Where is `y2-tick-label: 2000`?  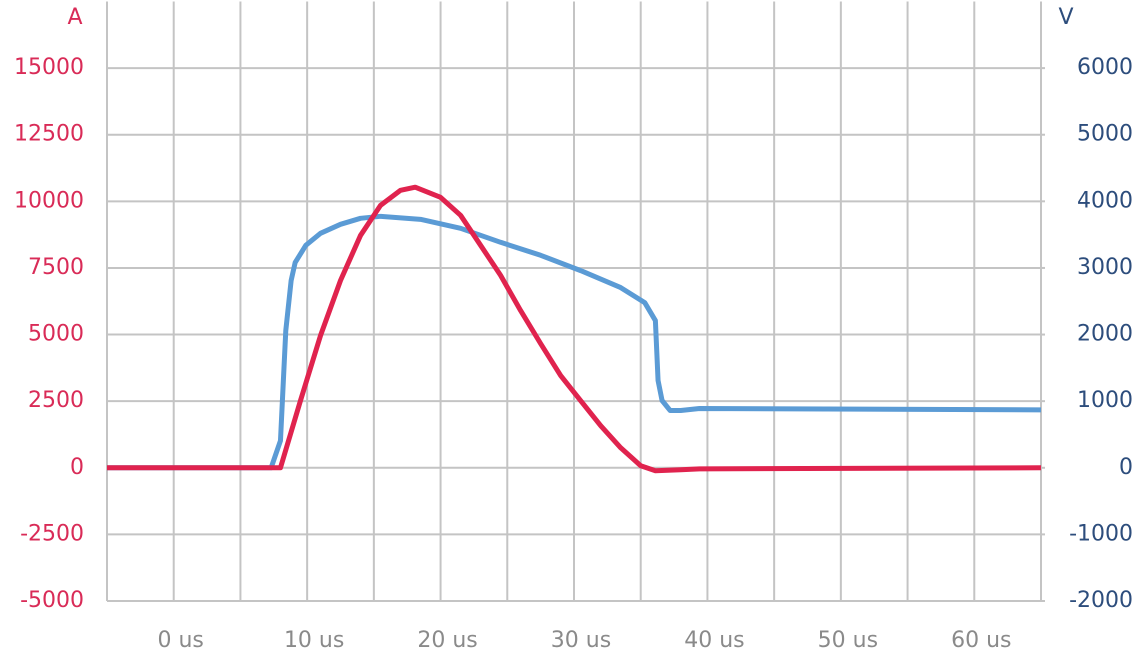 y2-tick-label: 2000 is located at coordinates (1105, 334).